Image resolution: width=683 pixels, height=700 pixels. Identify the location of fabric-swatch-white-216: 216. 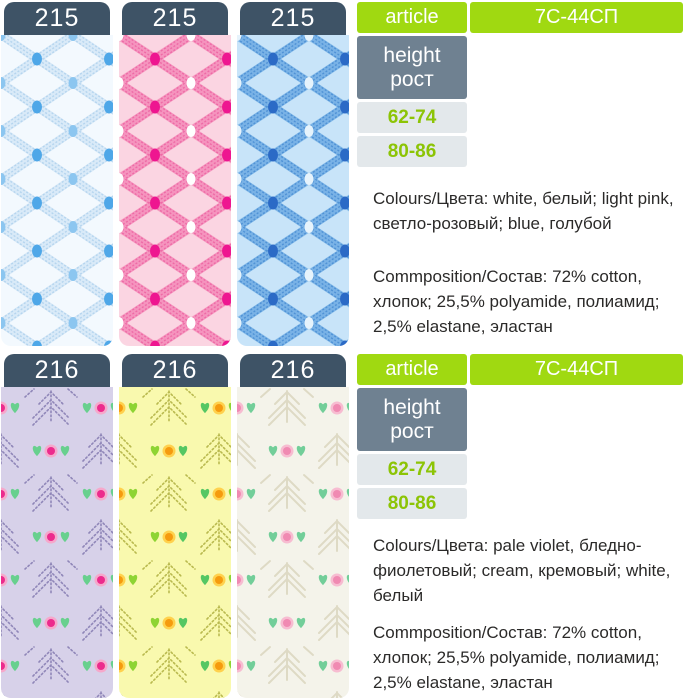
(293, 525).